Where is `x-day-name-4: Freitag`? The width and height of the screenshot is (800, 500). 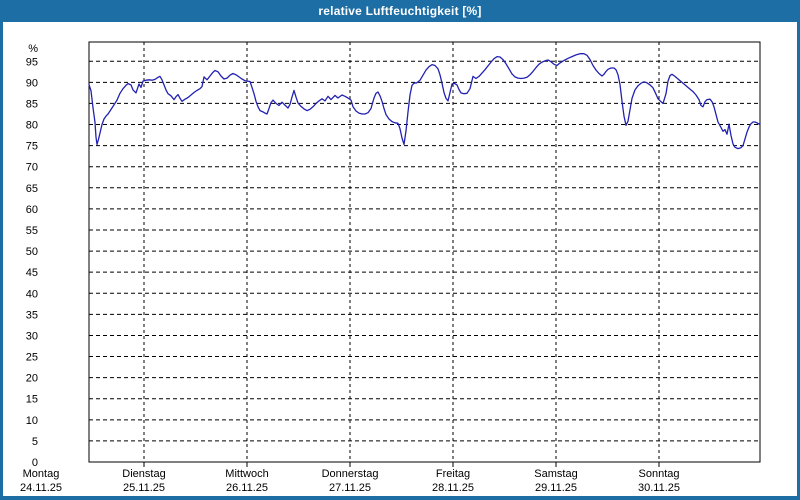
x-day-name-4: Freitag is located at coordinates (453, 474).